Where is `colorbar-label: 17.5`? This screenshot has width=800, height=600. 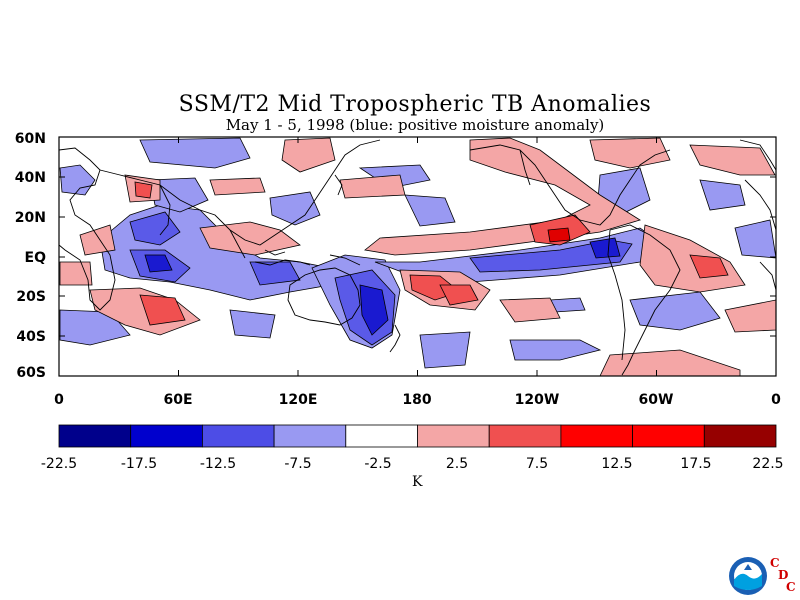 colorbar-label: 17.5 is located at coordinates (696, 464).